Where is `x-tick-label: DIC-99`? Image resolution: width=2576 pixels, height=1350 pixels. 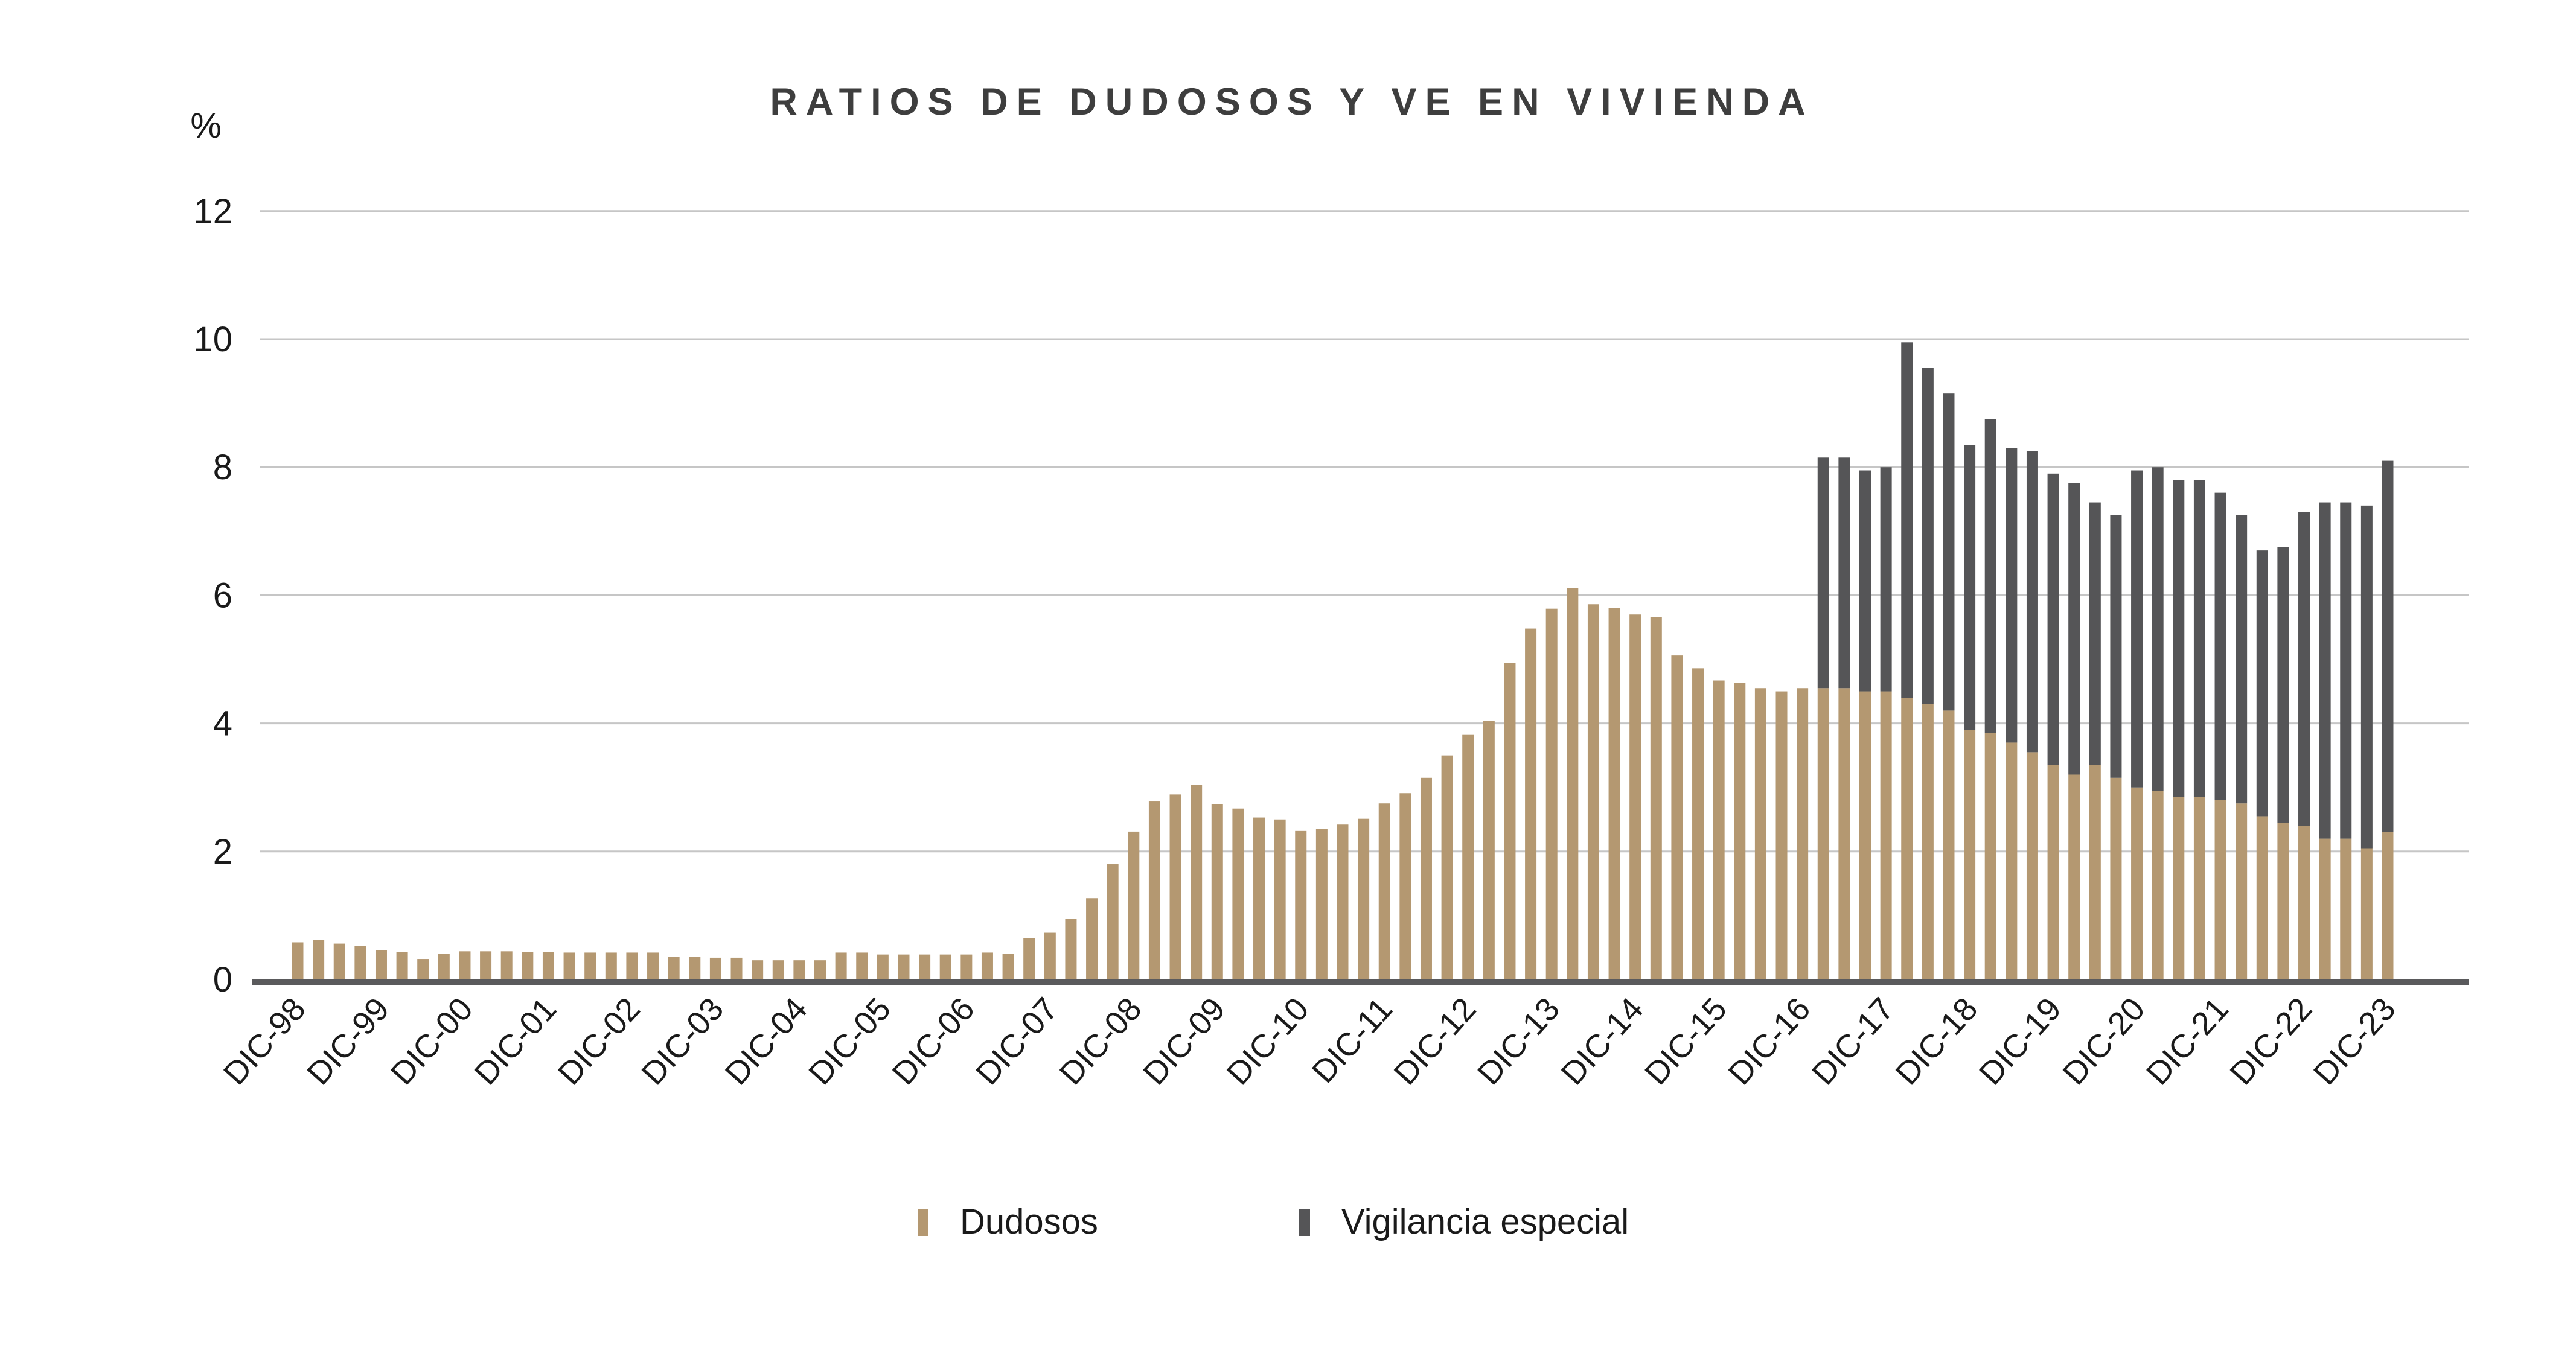
x-tick-label: DIC-99 is located at coordinates (348, 1042).